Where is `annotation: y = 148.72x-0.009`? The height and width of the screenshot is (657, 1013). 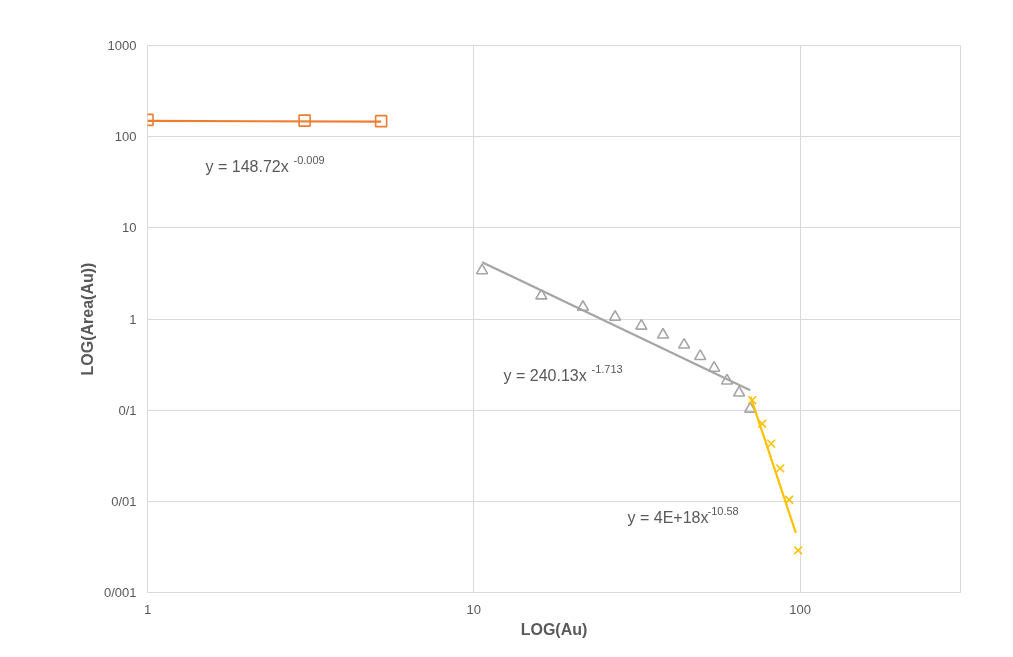 annotation: y = 148.72x-0.009 is located at coordinates (265, 164).